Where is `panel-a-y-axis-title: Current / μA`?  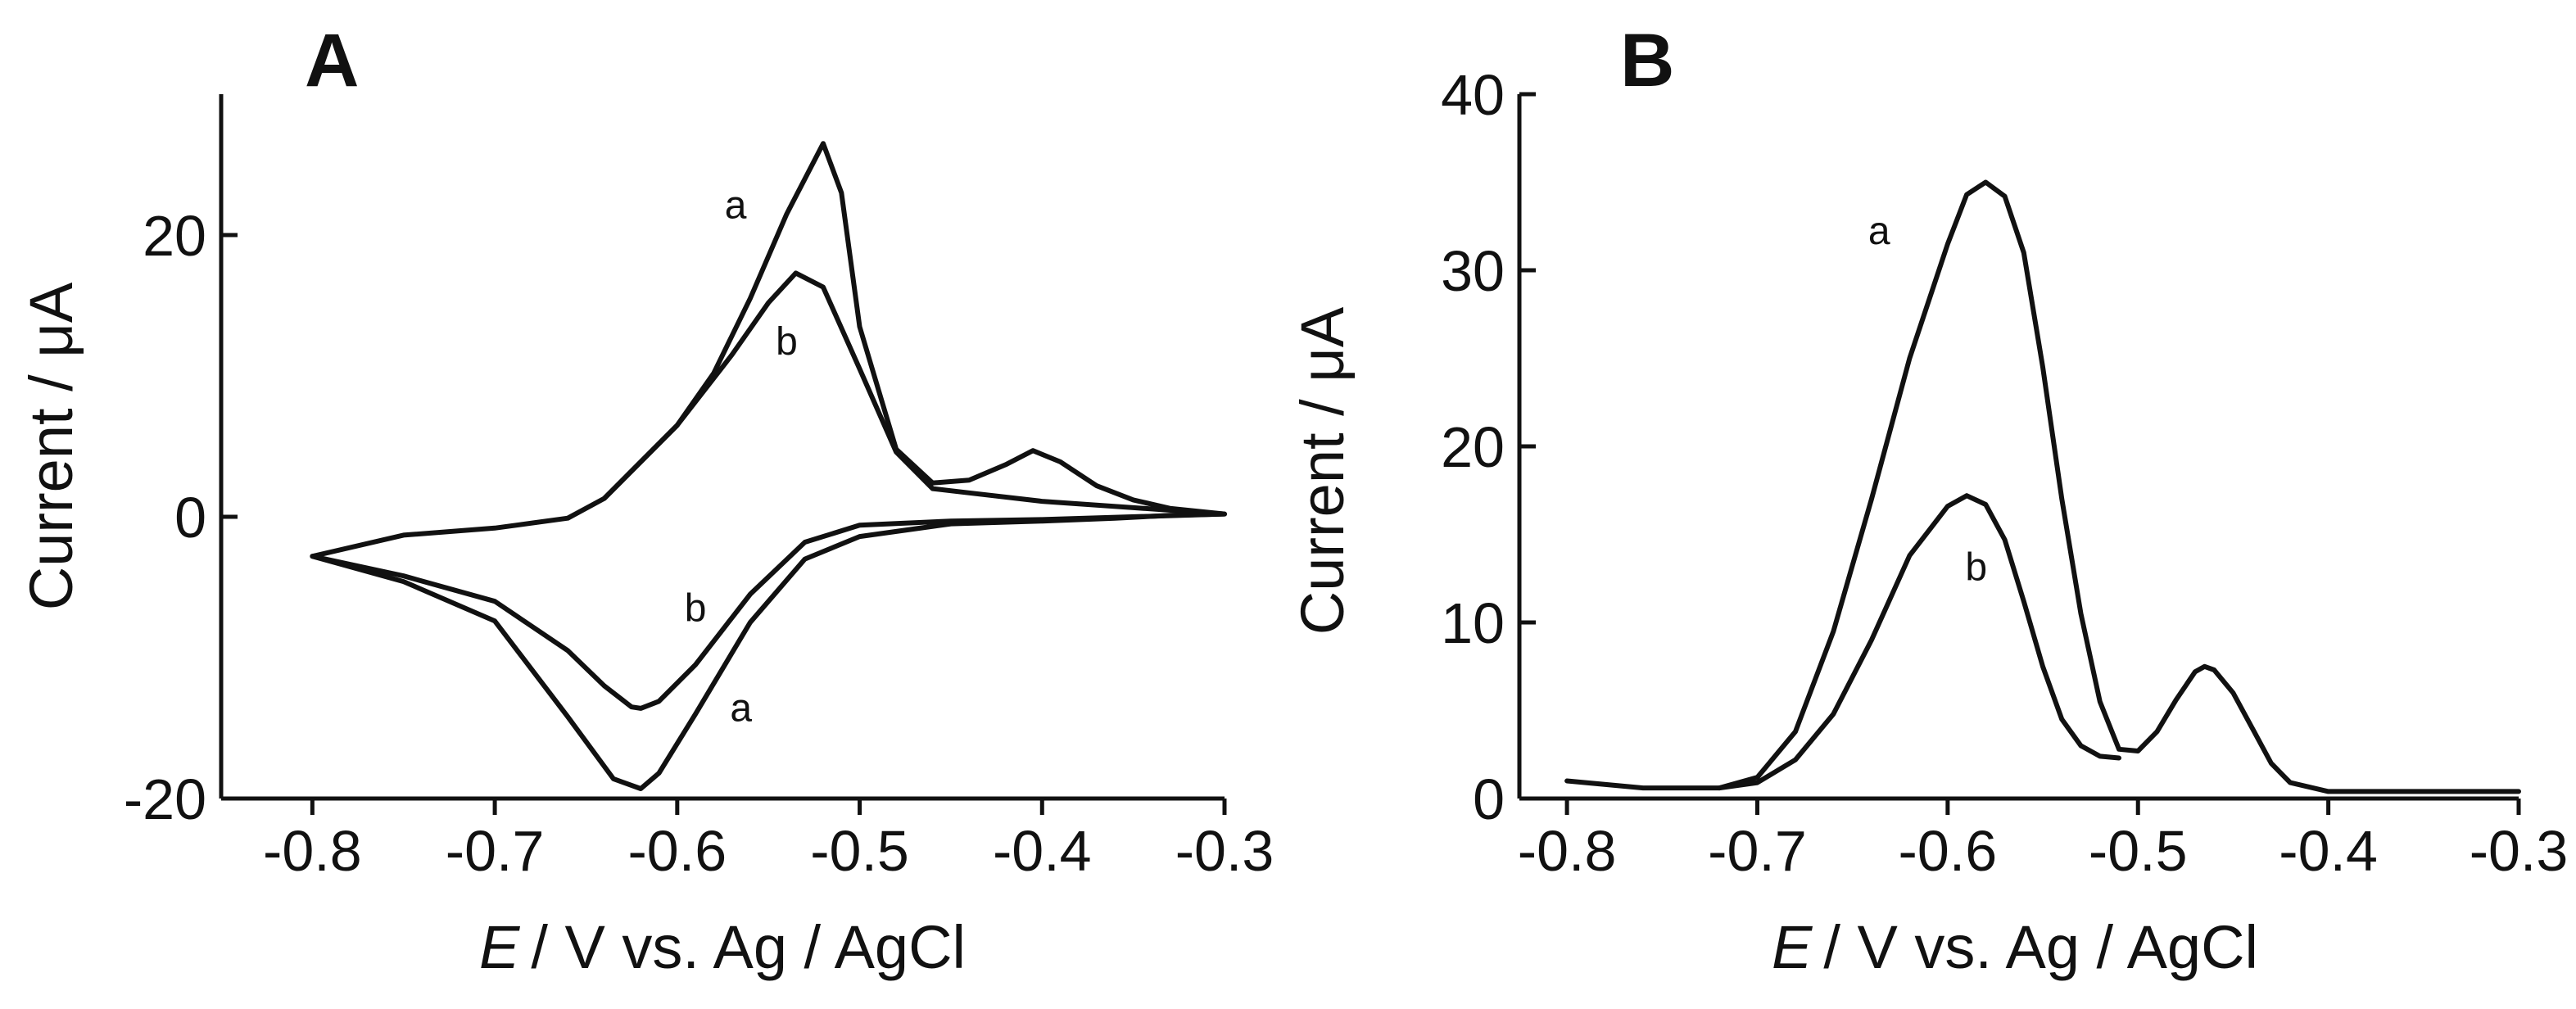 panel-a-y-axis-title: Current / μA is located at coordinates (51, 446).